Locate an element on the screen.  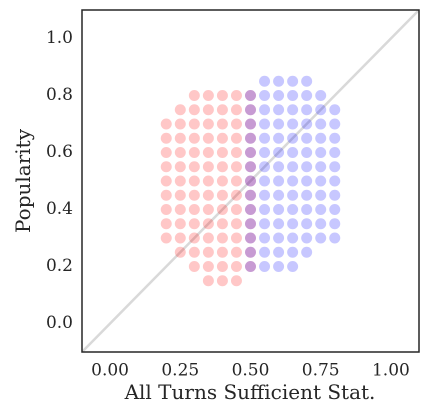
x-tick-label: 1.00 is located at coordinates (391, 371).